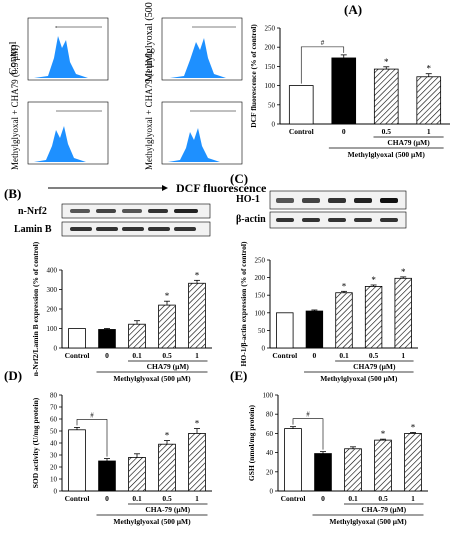 The height and width of the screenshot is (550, 460). What do you see at coordinates (403, 355) in the screenshot?
I see `chart-c-tick-label: 1` at bounding box center [403, 355].